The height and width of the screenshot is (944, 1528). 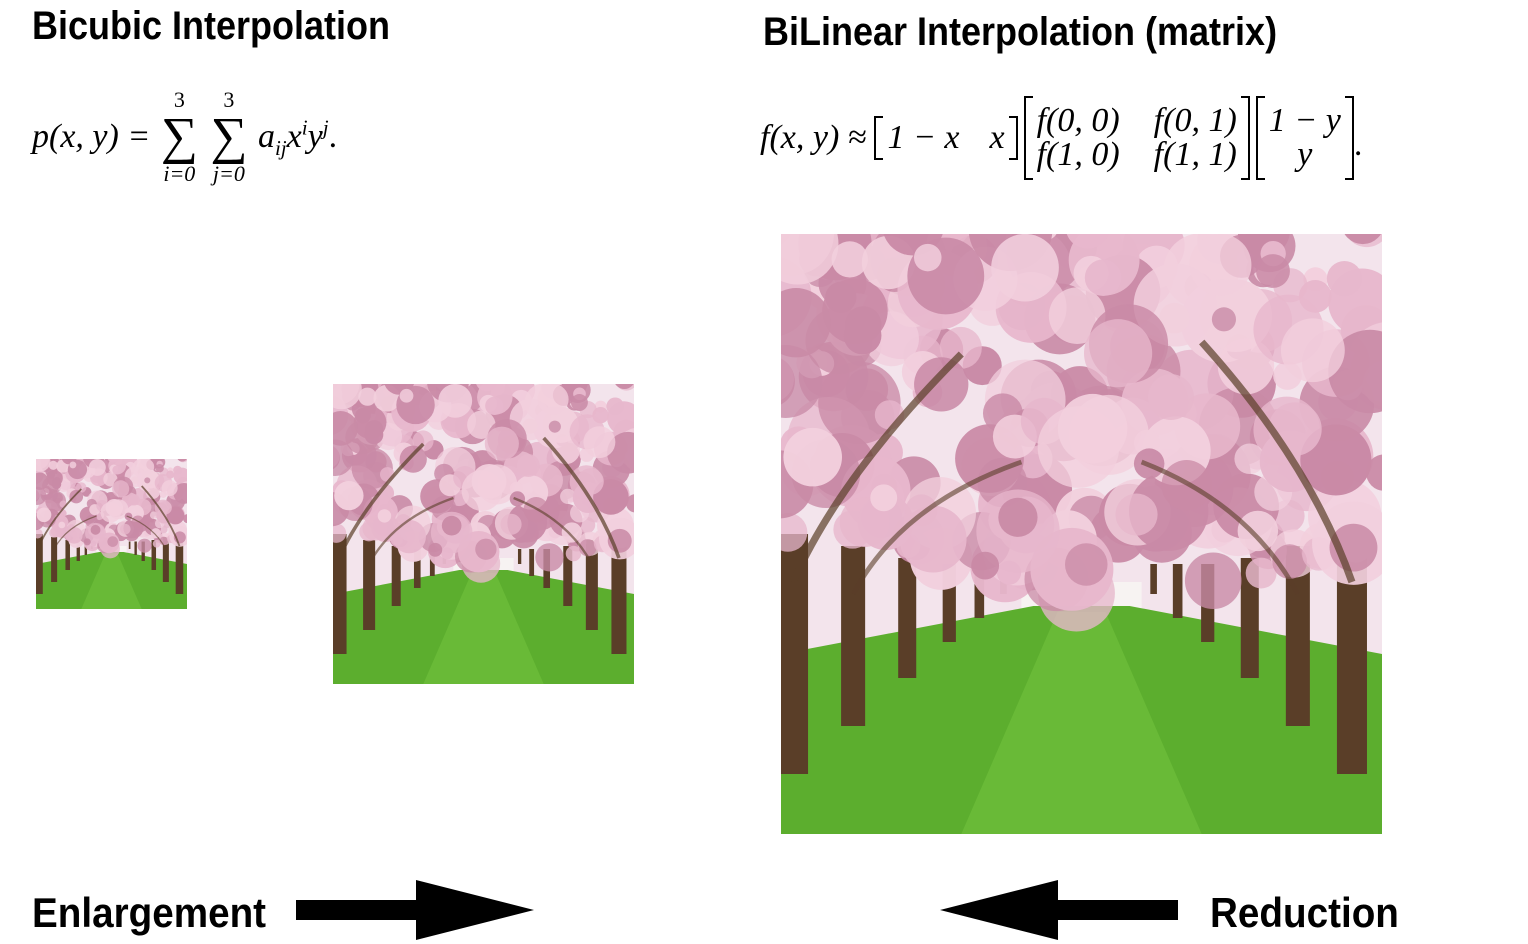 I want to click on term-y-sup: j, so click(x=325, y=127).